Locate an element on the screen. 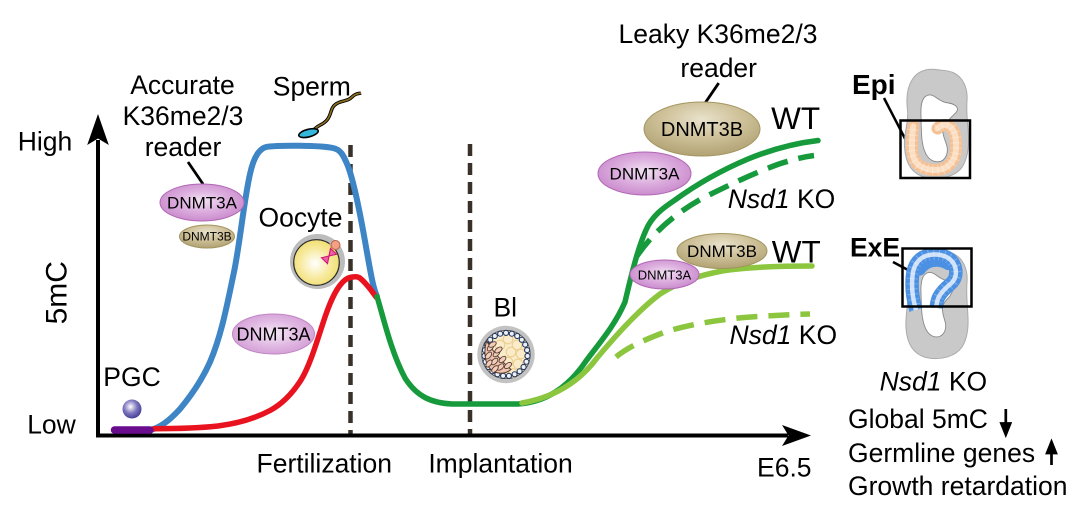 The width and height of the screenshot is (1085, 519). svg-text: Oocyte is located at coordinates (301, 218).